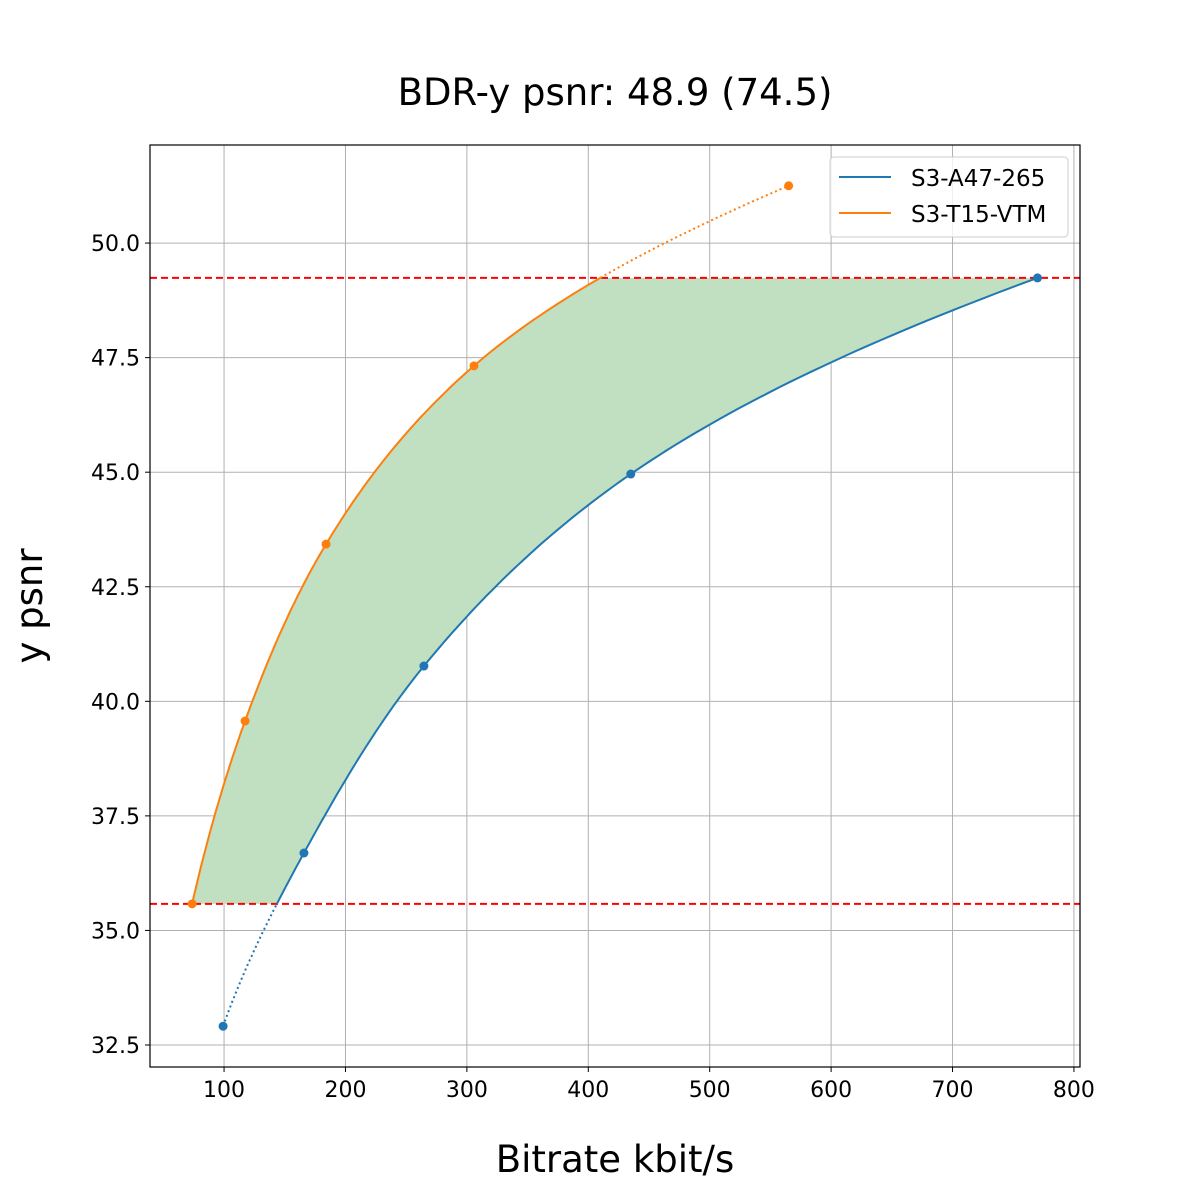 Image resolution: width=1200 pixels, height=1200 pixels. I want to click on x-tick-label: 300, so click(467, 1090).